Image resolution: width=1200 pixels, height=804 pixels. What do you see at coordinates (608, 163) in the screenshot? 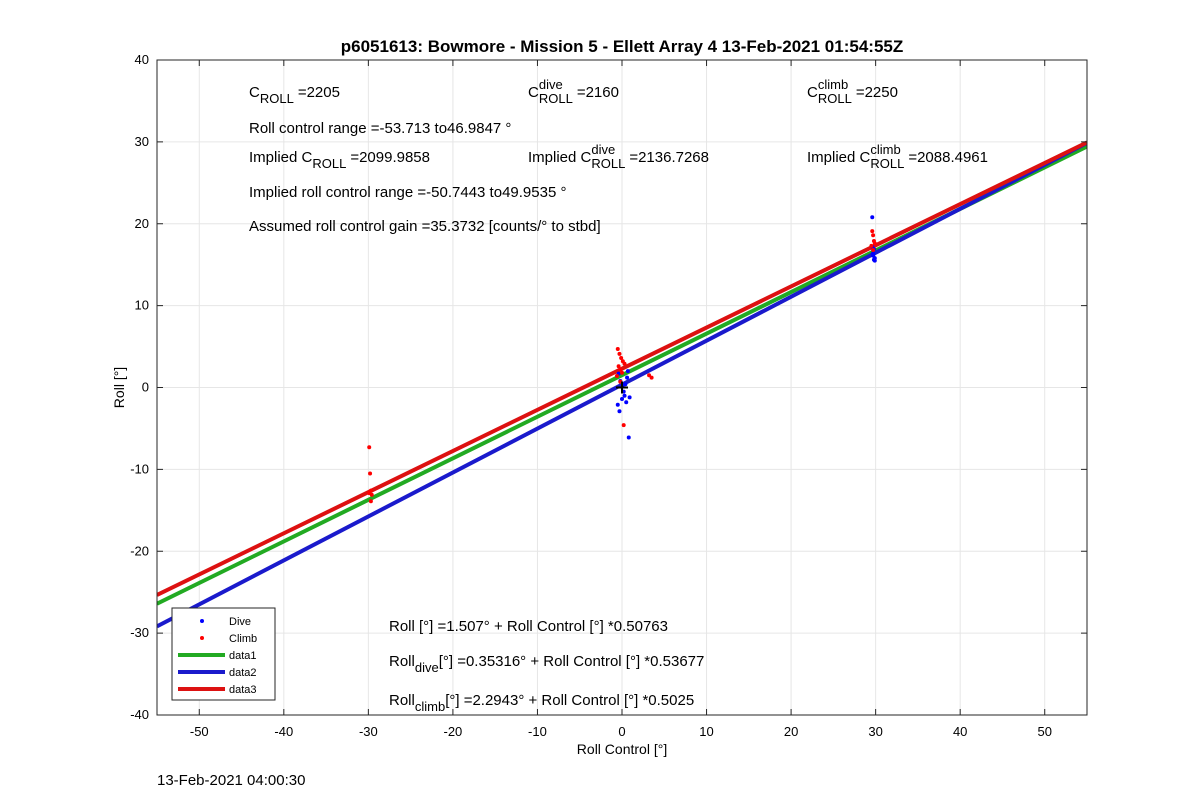
I see `annotation-implied-cdive-sub: ROLL` at bounding box center [608, 163].